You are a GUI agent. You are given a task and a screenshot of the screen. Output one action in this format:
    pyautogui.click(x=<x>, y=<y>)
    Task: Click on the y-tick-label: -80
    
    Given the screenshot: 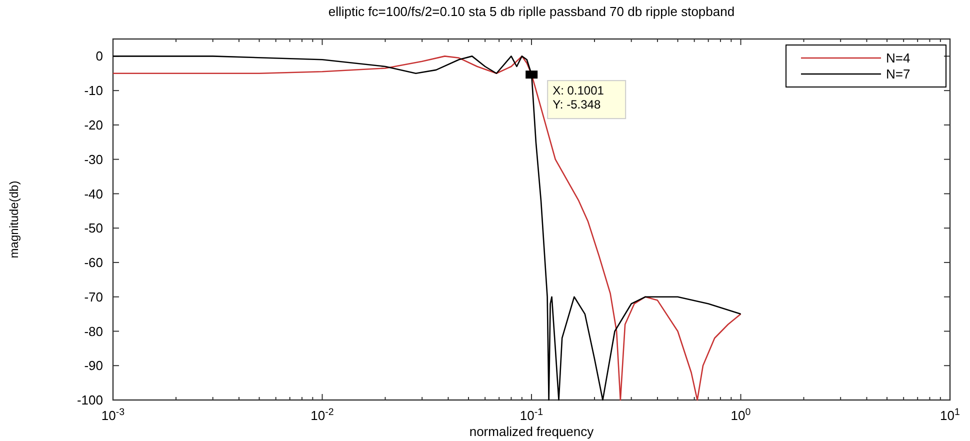 What is the action you would take?
    pyautogui.click(x=93, y=331)
    